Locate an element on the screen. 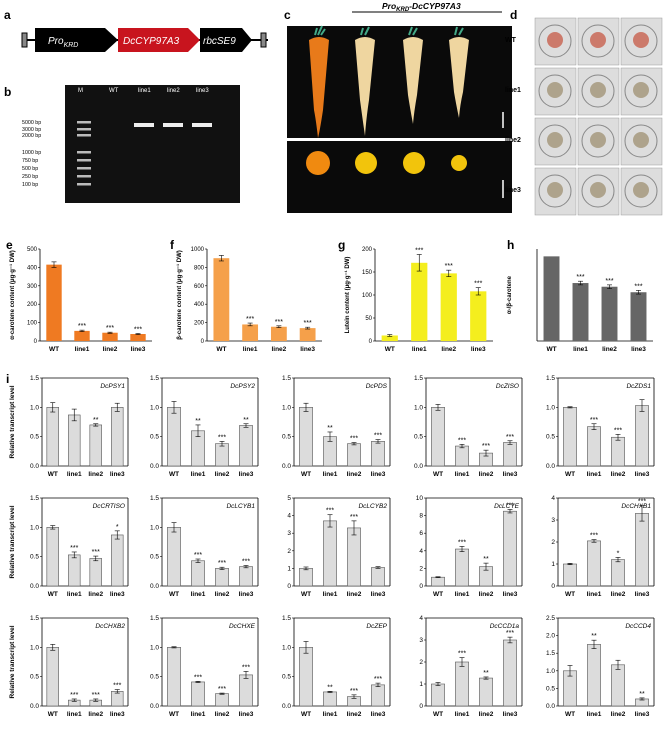 The width and height of the screenshot is (666, 730). panel-label-a: a is located at coordinates (7, 15).